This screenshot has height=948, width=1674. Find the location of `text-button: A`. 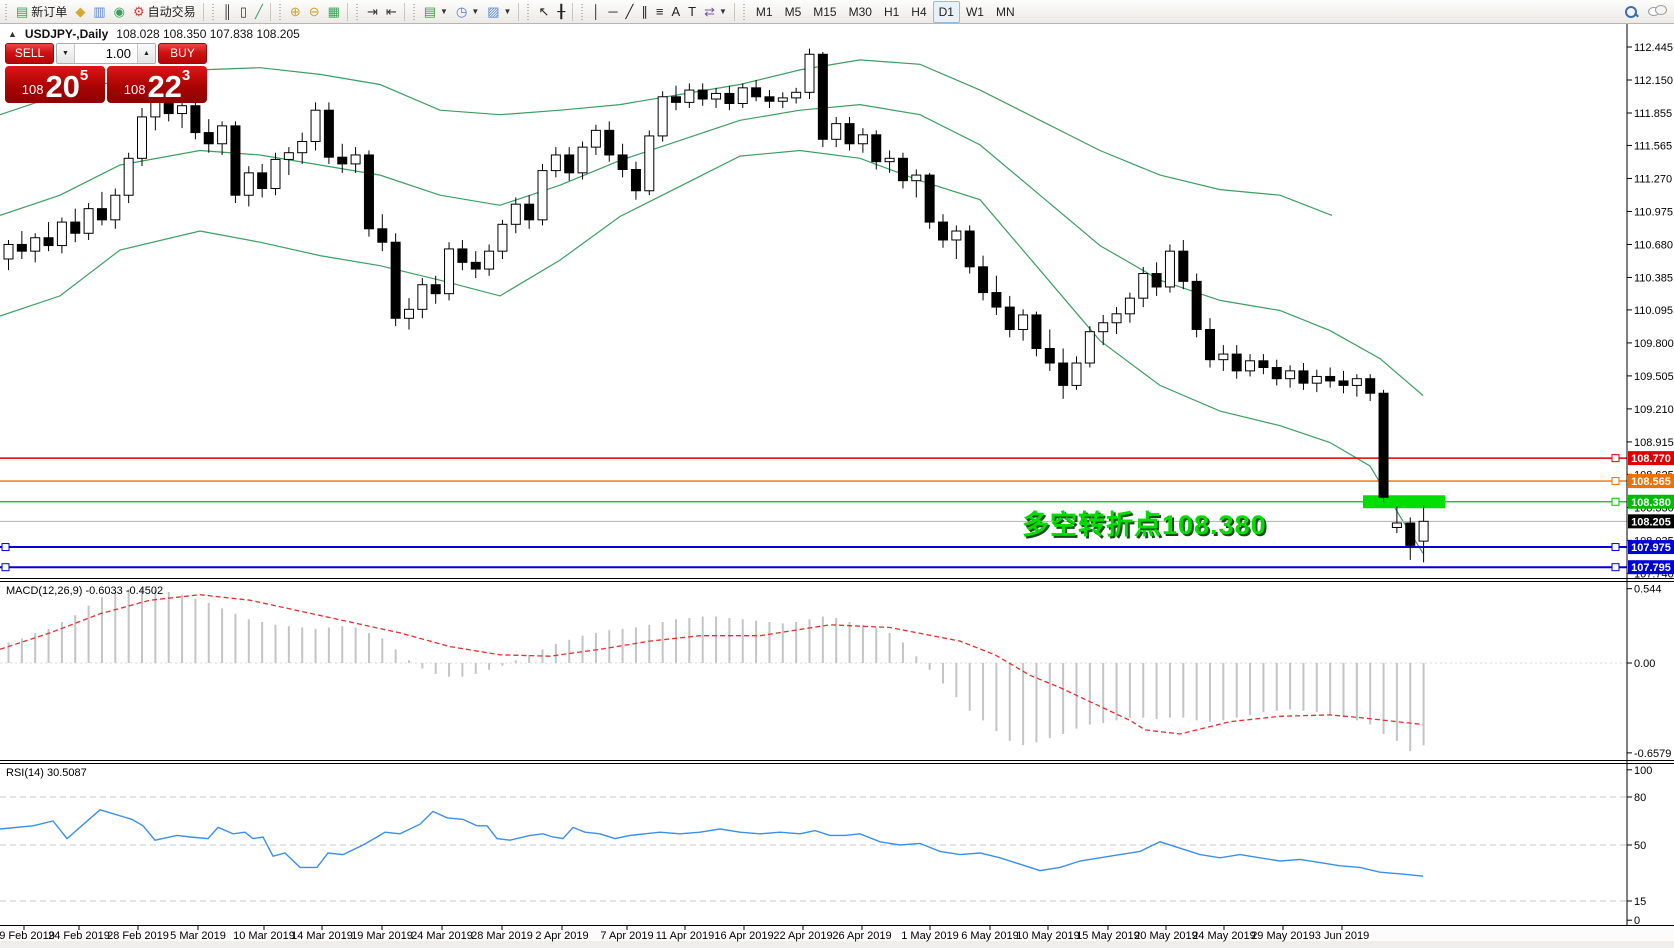

text-button: A is located at coordinates (675, 12).